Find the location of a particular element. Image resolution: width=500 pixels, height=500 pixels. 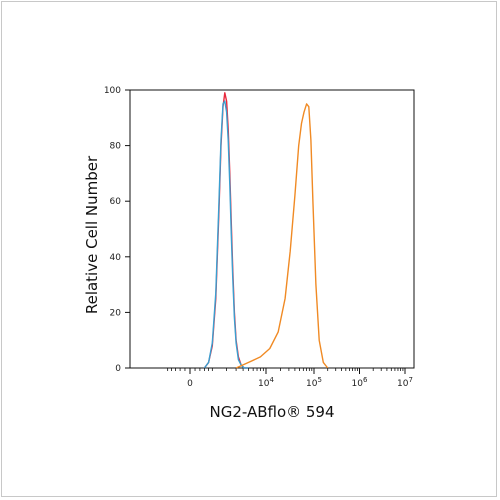

y-axis: 0 20 40 60 80 100 is located at coordinates (117, 230).